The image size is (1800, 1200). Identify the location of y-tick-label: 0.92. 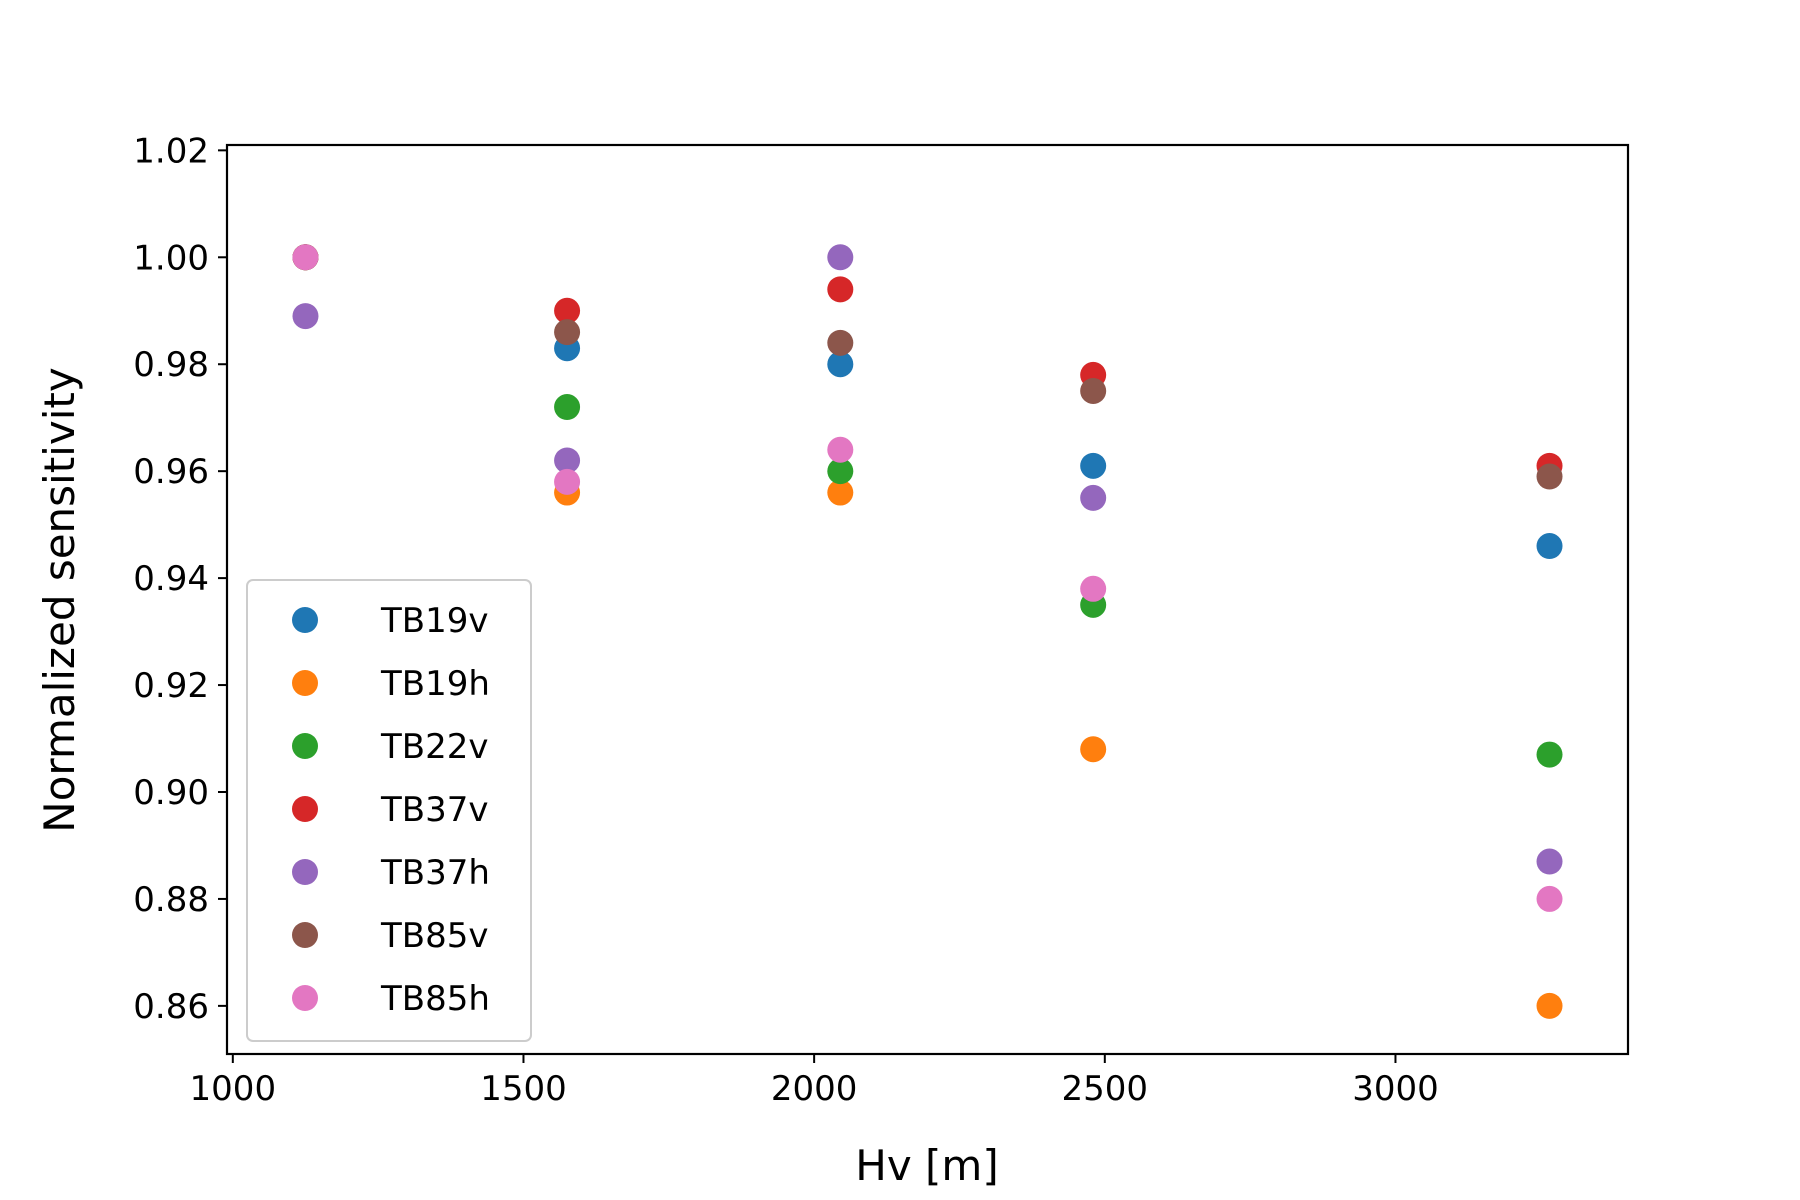
(171, 686).